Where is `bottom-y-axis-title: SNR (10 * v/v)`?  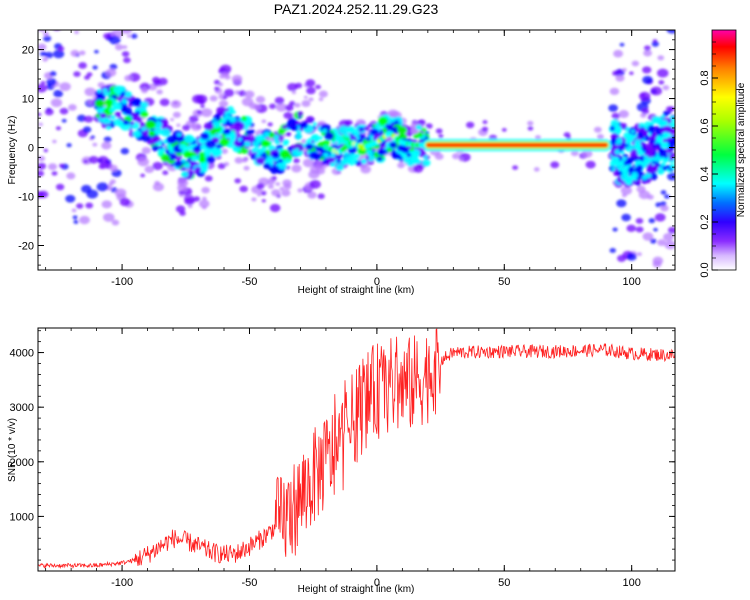 bottom-y-axis-title: SNR (10 * v/v) is located at coordinates (12, 450).